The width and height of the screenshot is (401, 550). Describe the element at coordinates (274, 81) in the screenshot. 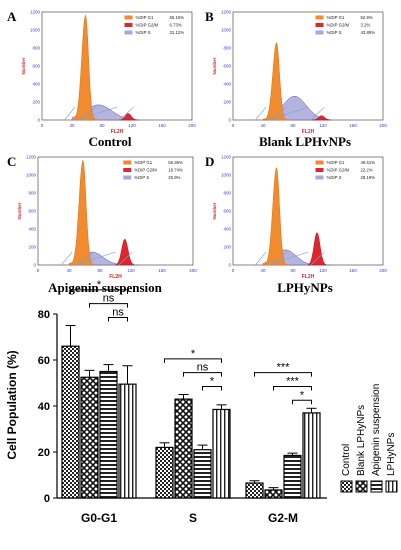

I see `g1-peak` at that location.